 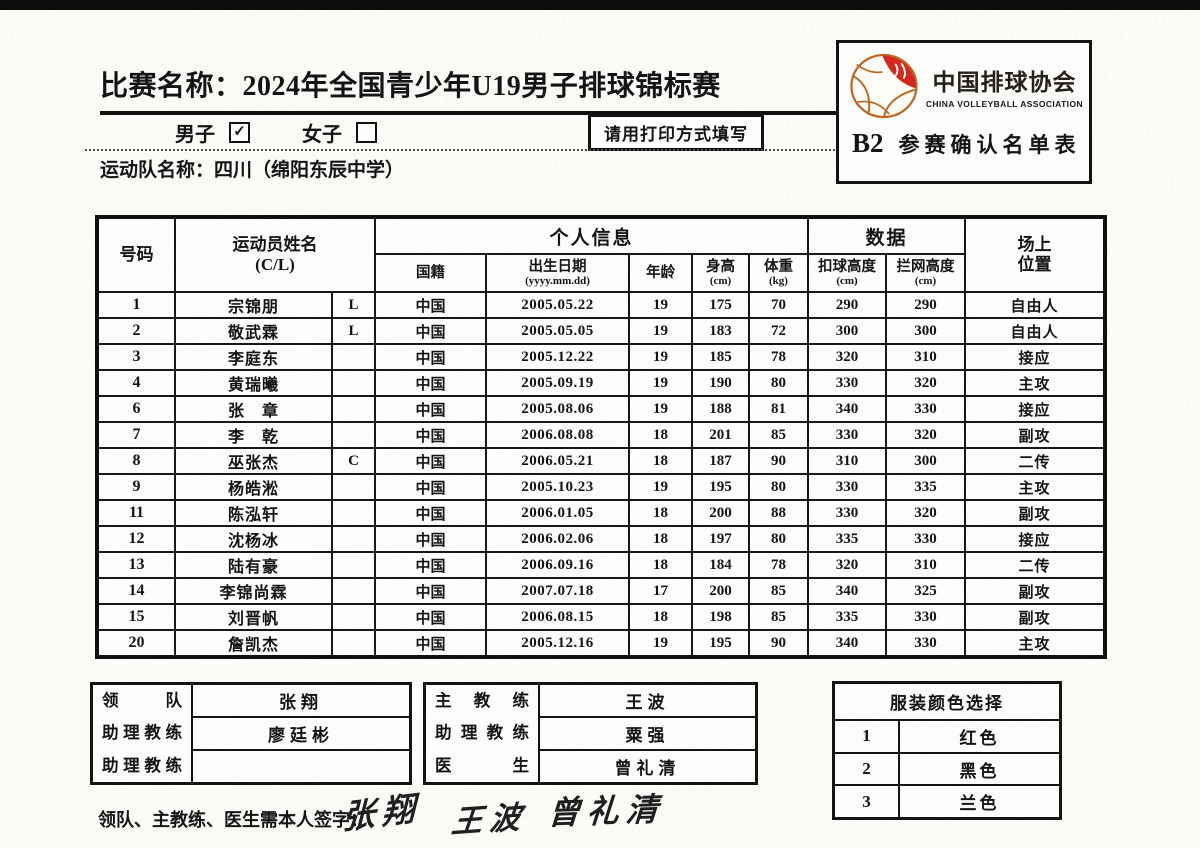 I want to click on staff-right-labels: 主教练 助理教练 医生, so click(x=483, y=733).